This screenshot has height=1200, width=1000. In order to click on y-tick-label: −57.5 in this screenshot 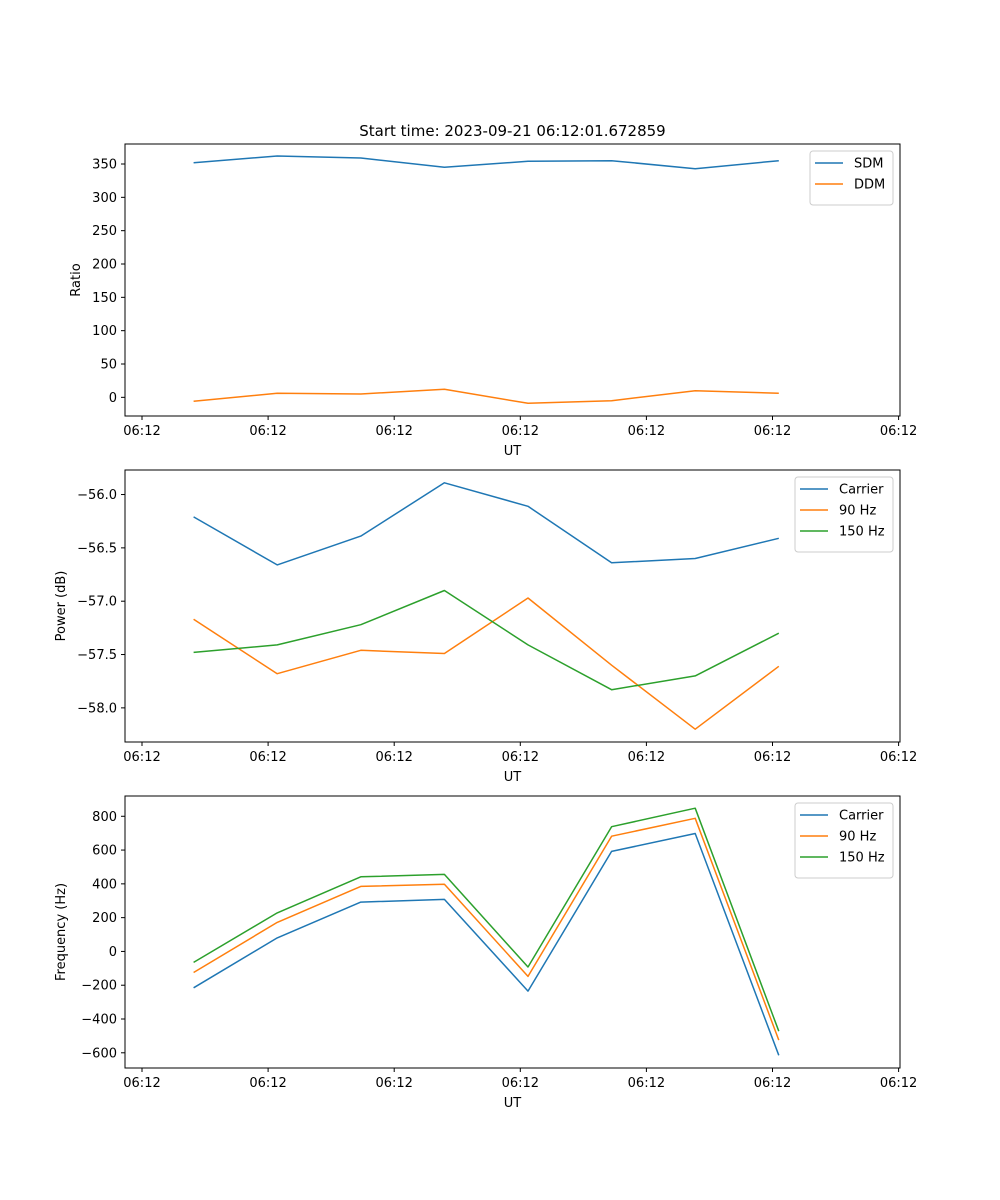, I will do `click(97, 655)`.